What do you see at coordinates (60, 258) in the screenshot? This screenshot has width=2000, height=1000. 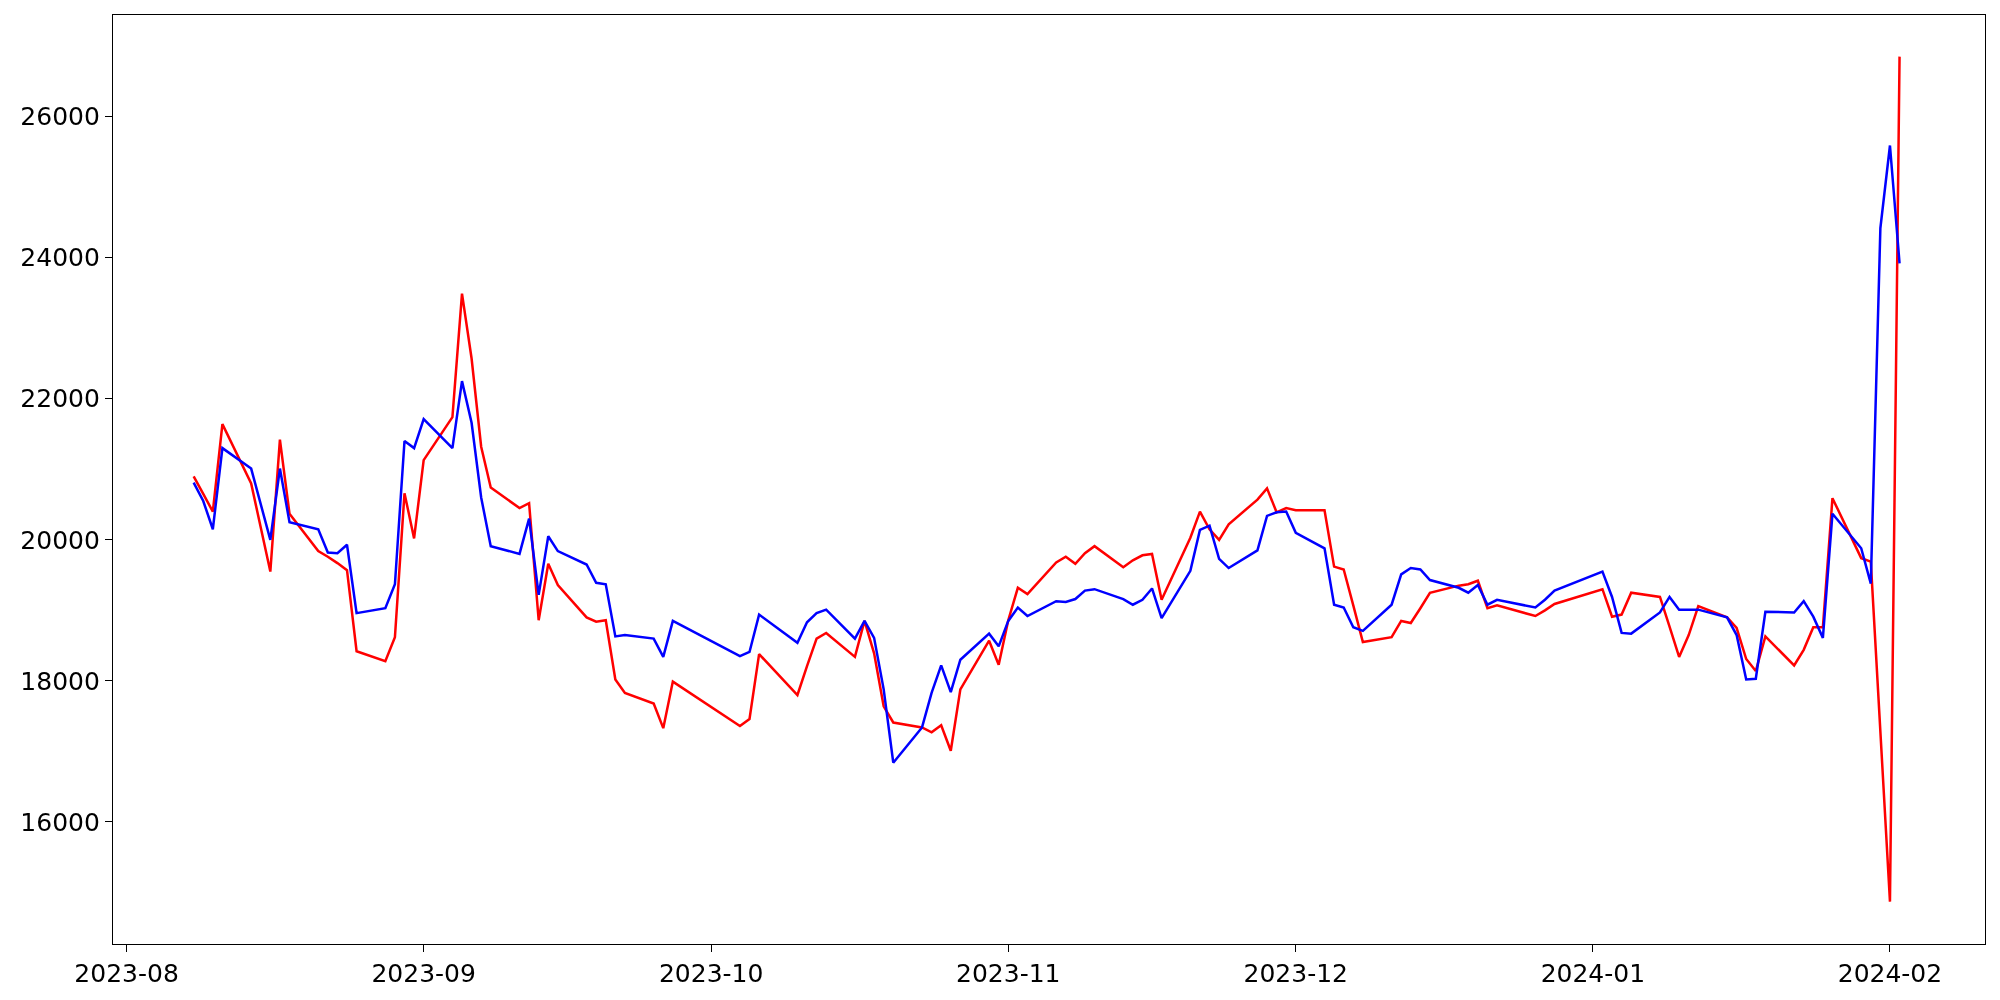 I see `y-tick-label: 24000` at bounding box center [60, 258].